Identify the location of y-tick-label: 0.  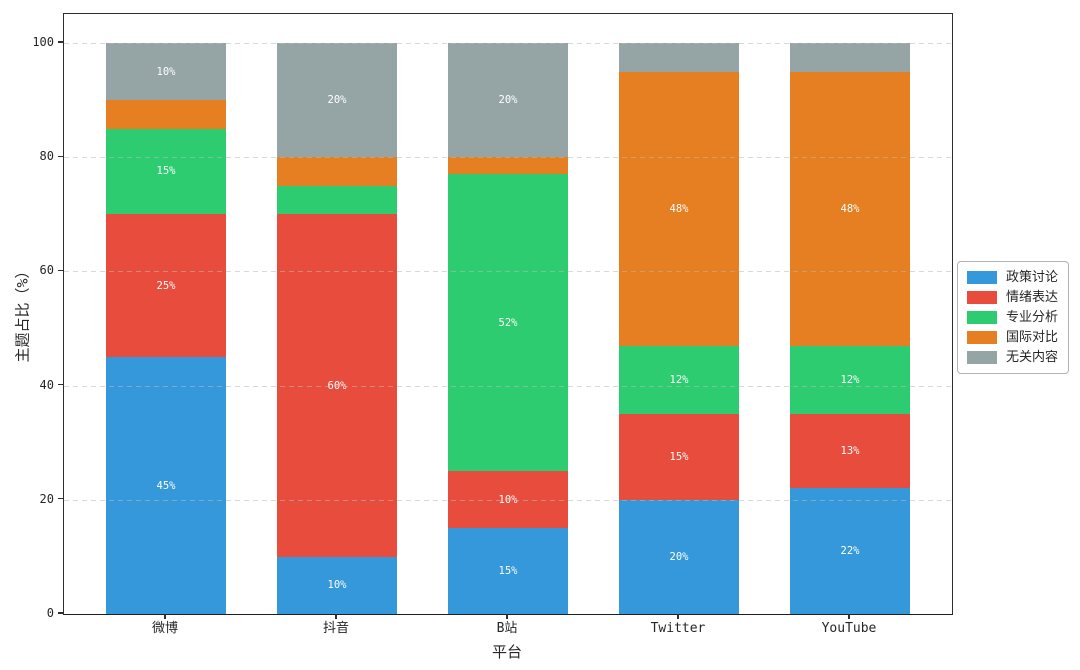
(50, 613).